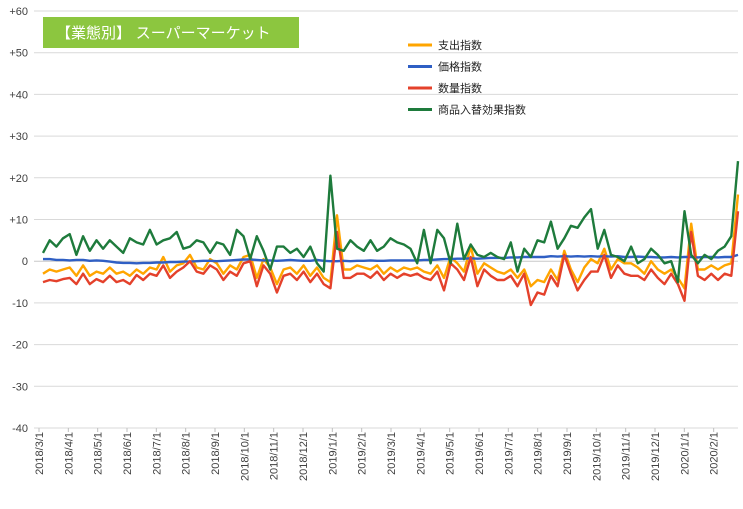 The image size is (743, 509). Describe the element at coordinates (20, 346) in the screenshot. I see `y-tick-label: -20` at that location.